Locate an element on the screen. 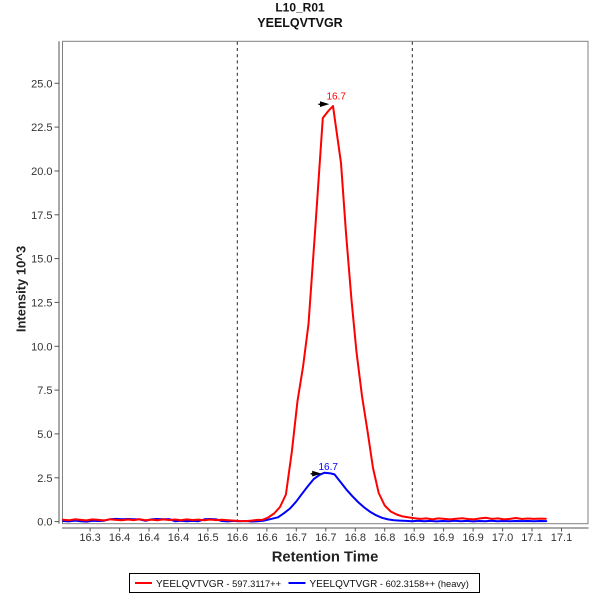 The image size is (600, 605). svg-text: YEELQVTVGR - 597.3117++ is located at coordinates (218, 584).